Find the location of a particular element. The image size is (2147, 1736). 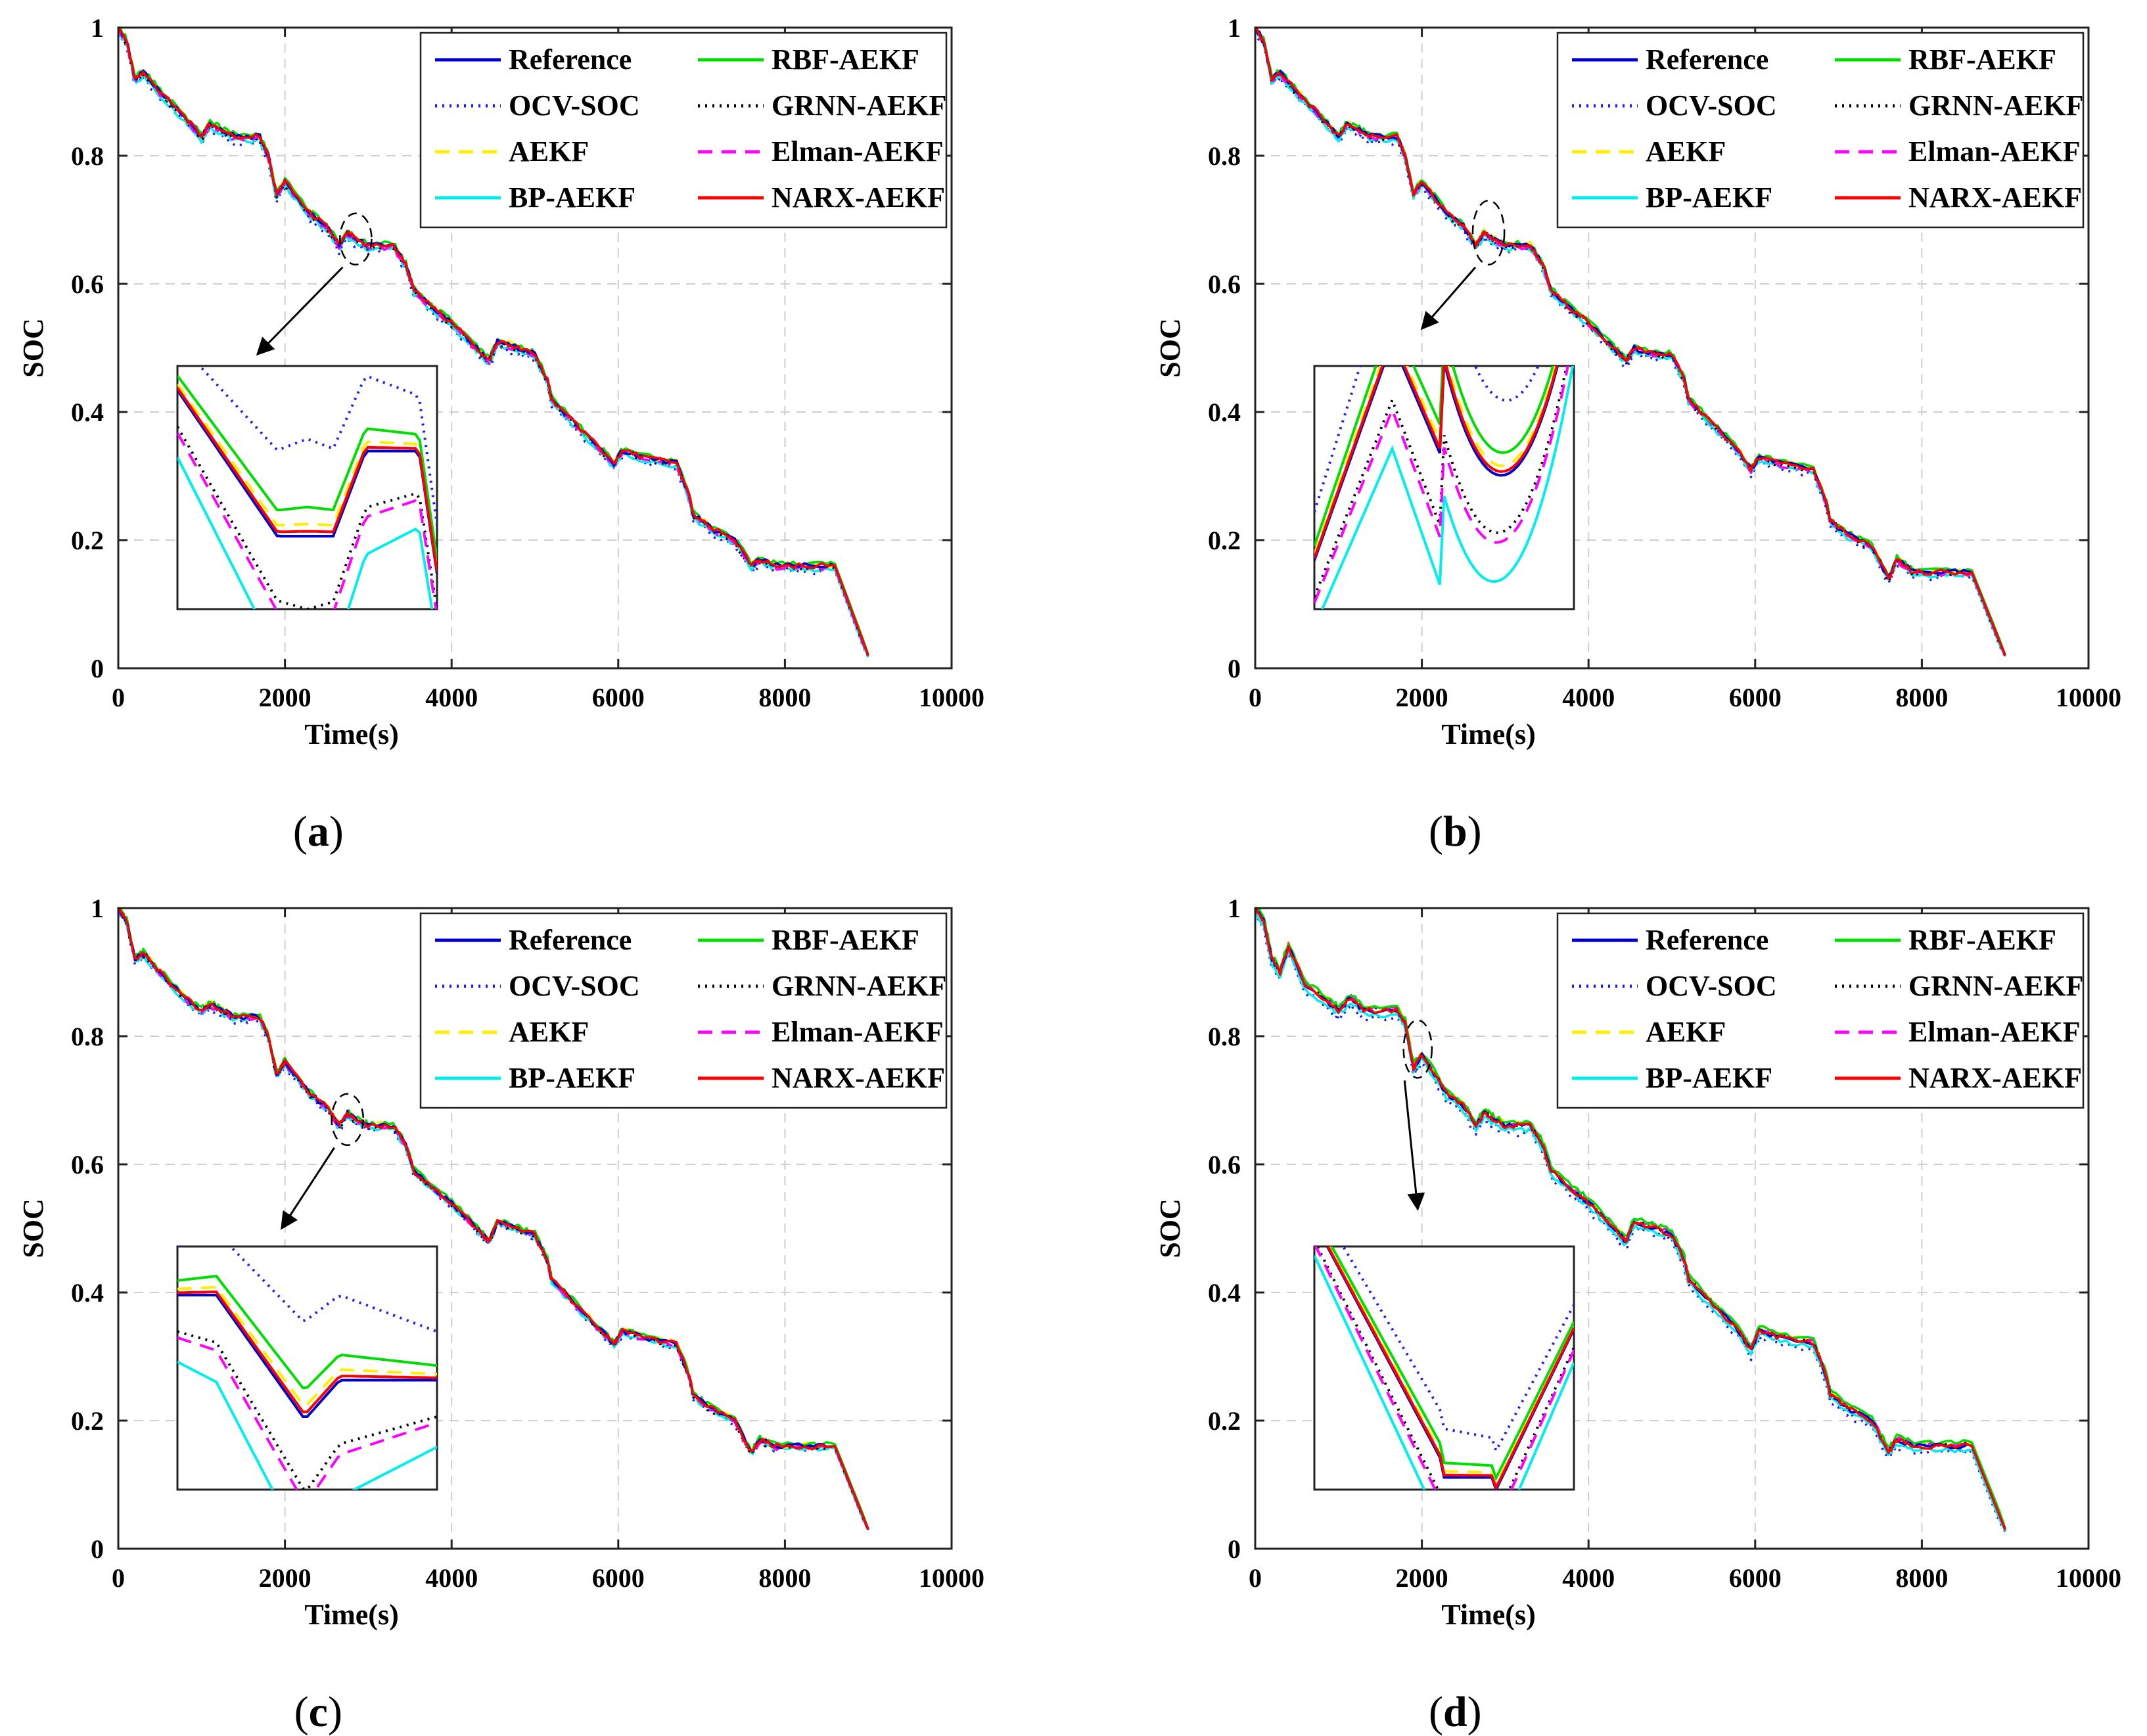

legend-label: OCV-SOC is located at coordinates (1711, 986).